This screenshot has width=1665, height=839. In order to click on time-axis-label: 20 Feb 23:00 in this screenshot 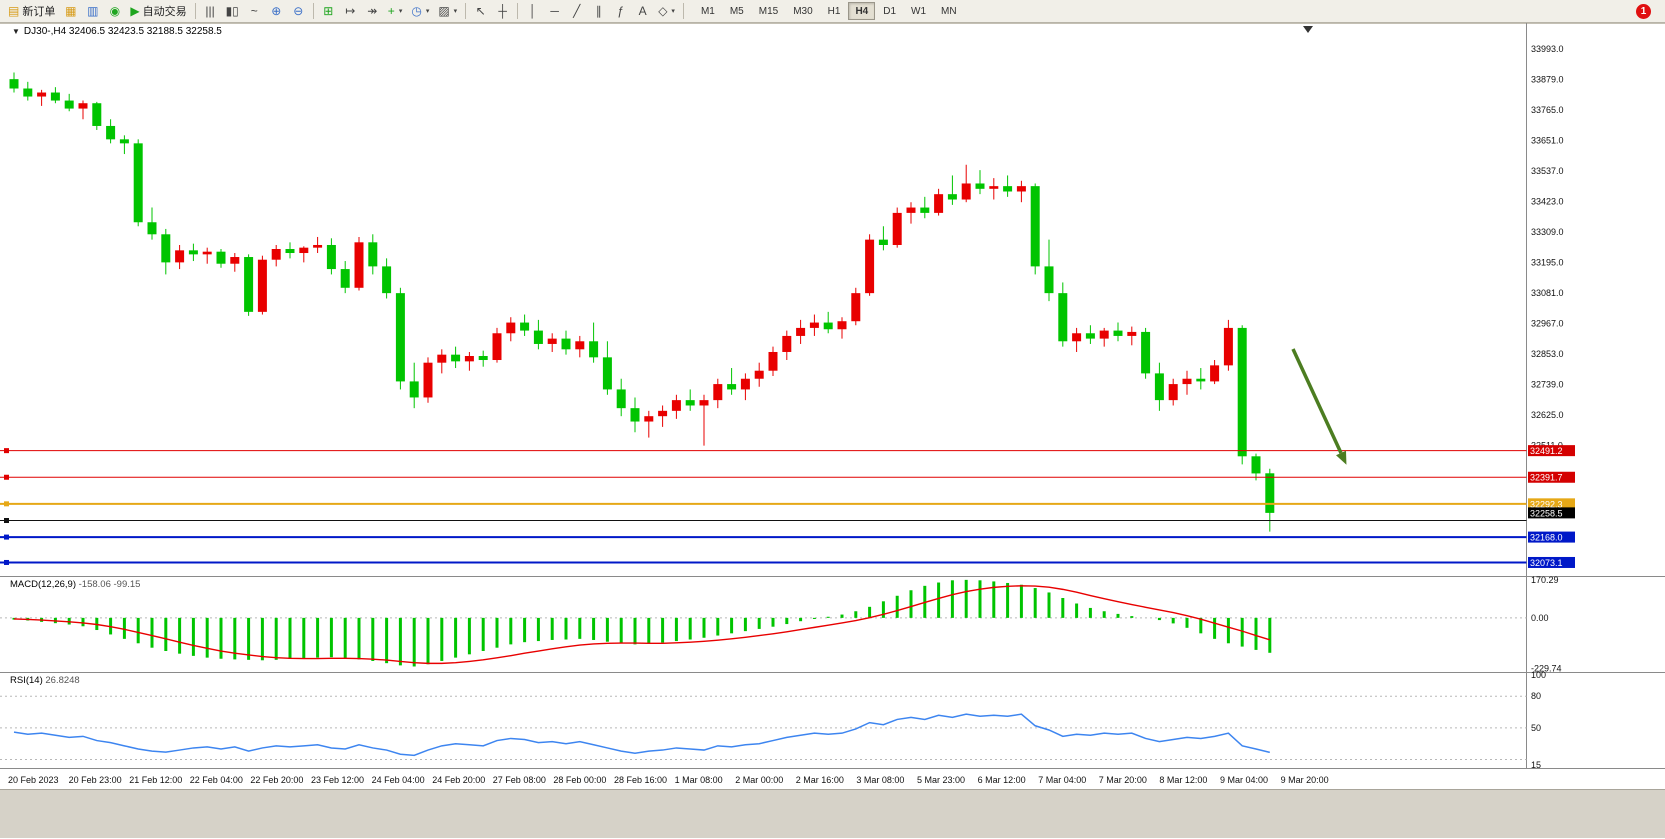, I will do `click(95, 780)`.